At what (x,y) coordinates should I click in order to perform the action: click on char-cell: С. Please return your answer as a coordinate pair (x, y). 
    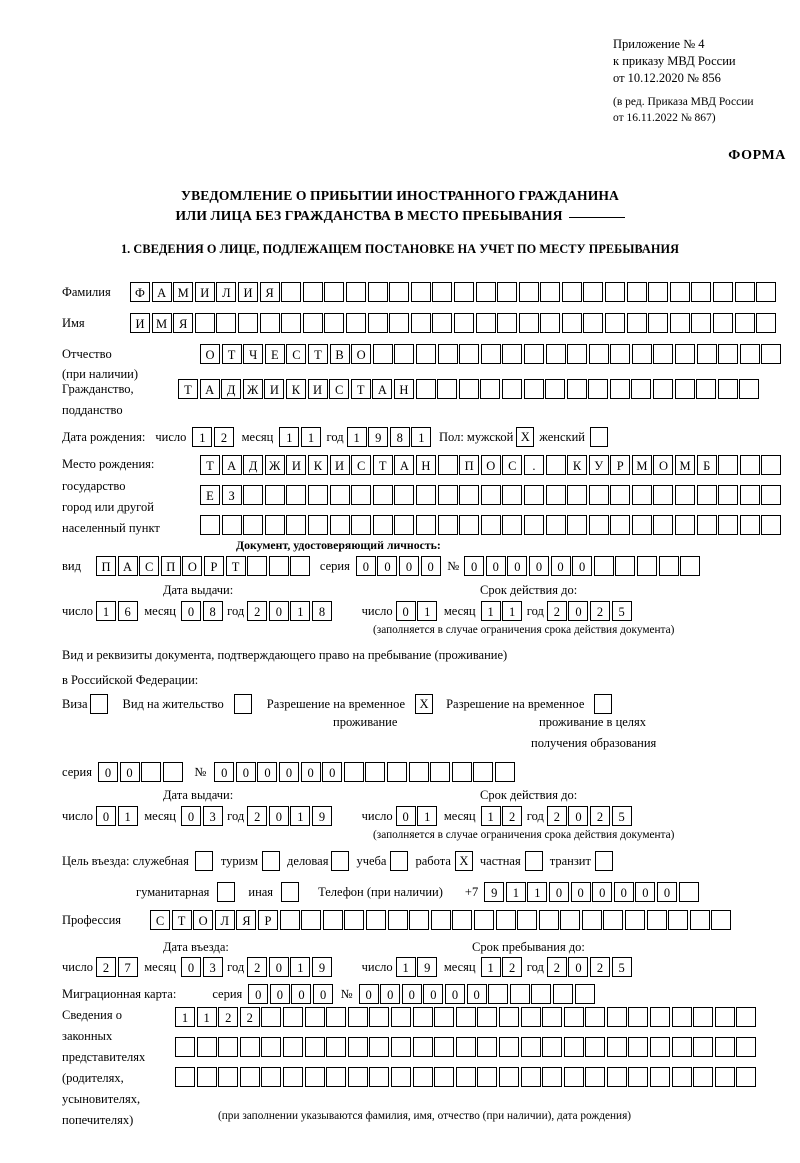
    Looking at the image, I should click on (512, 465).